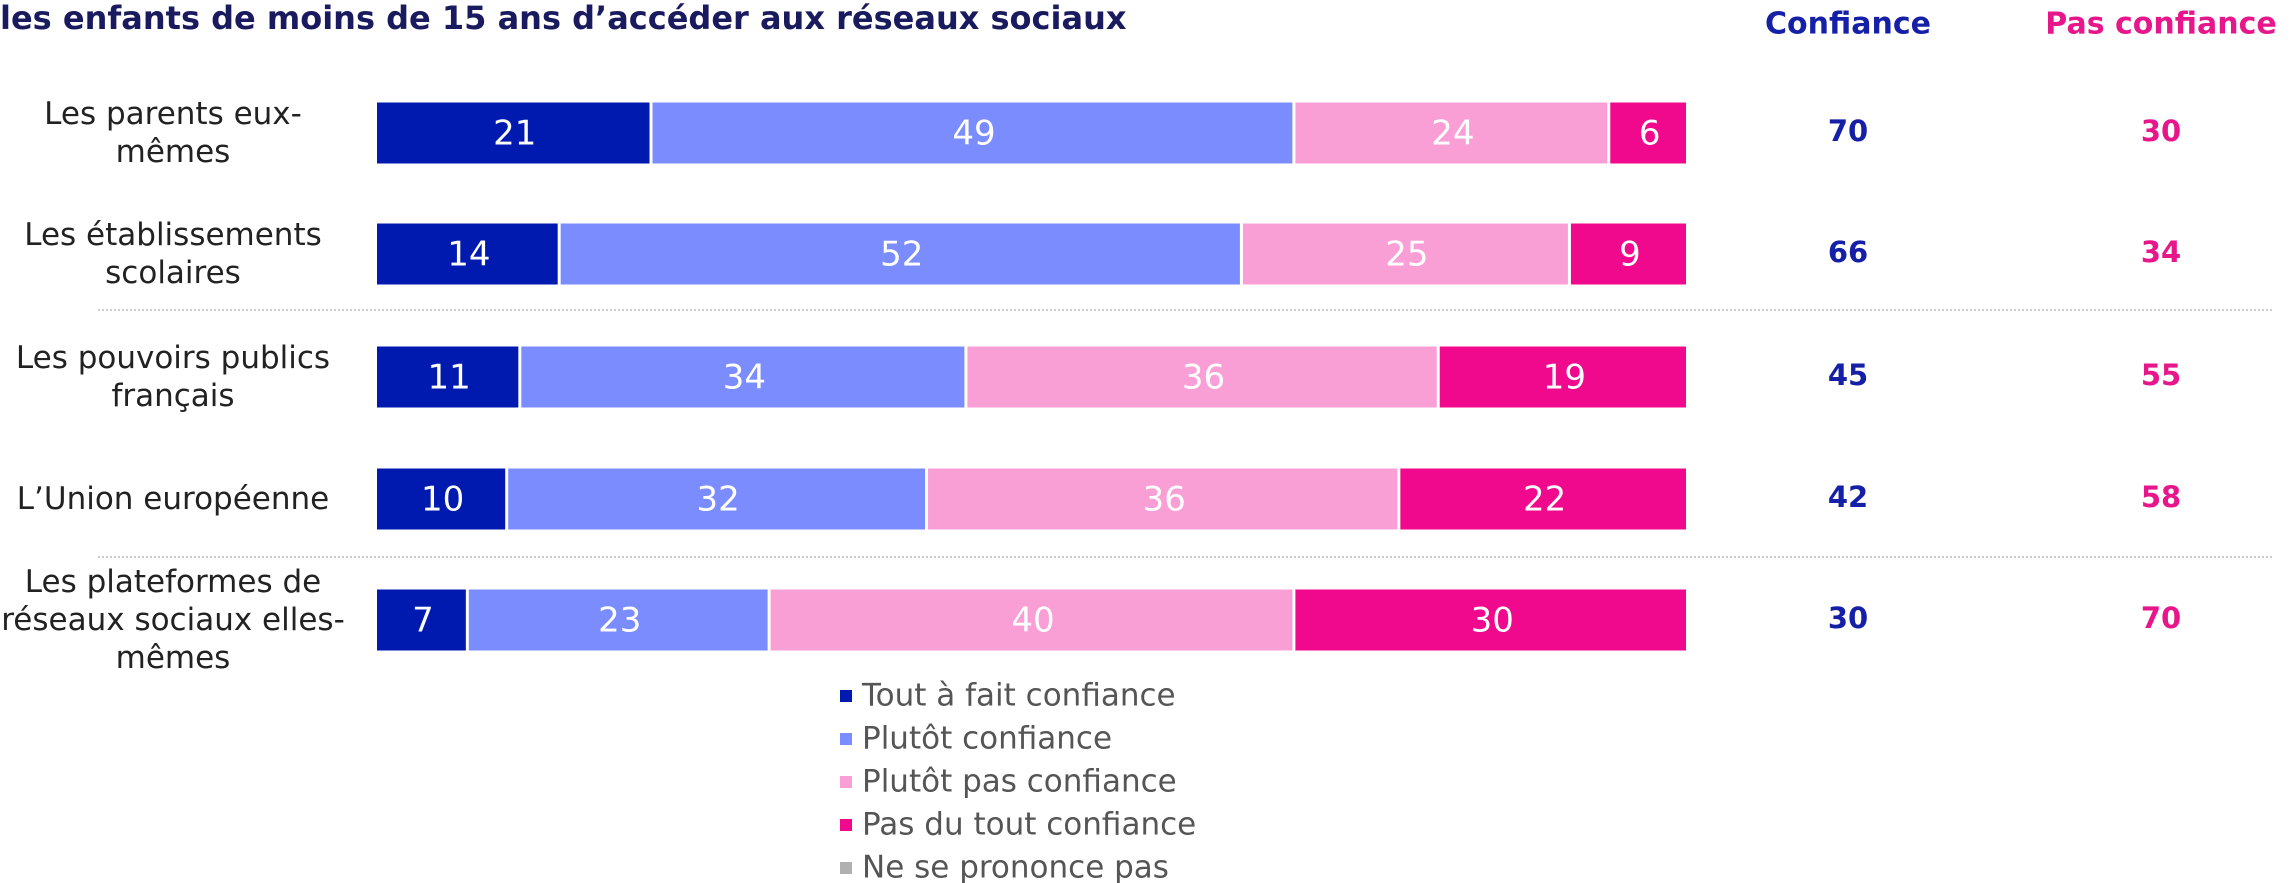 Image resolution: width=2292 pixels, height=883 pixels. I want to click on value-label: 40, so click(1032, 621).